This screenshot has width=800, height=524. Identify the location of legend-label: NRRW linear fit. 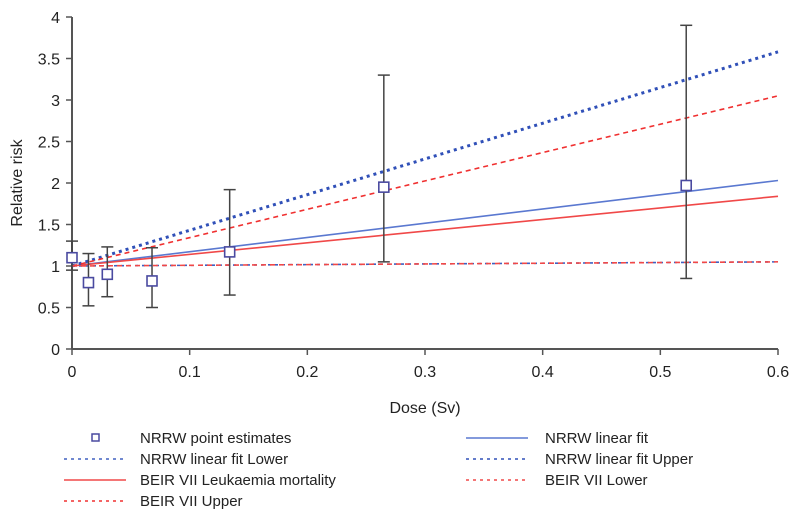
(597, 438).